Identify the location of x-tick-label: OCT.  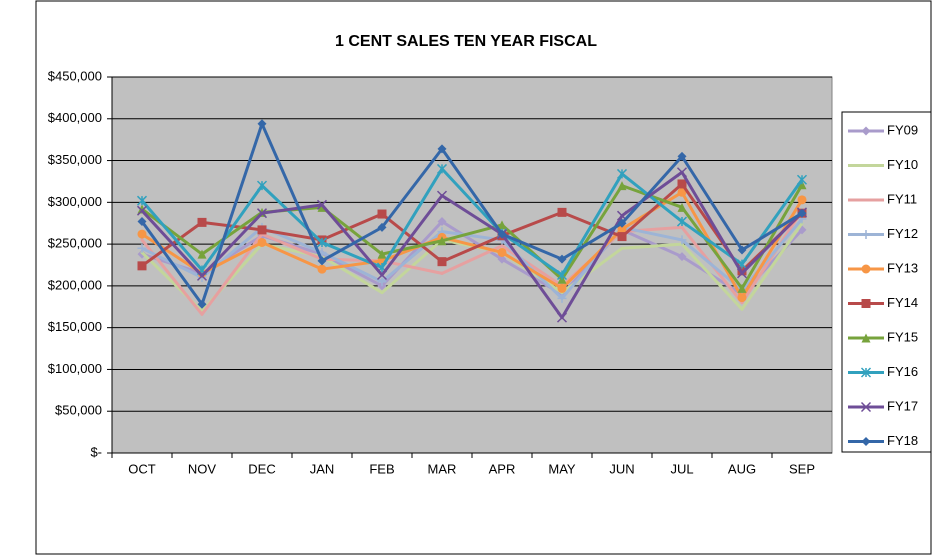
(142, 468).